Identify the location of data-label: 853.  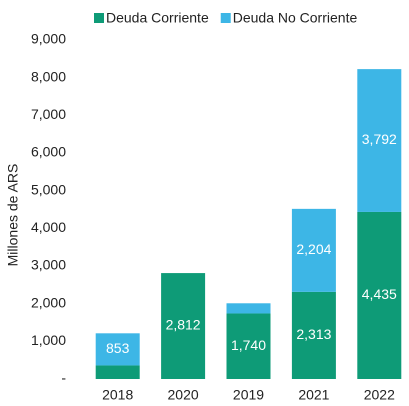
(118, 348).